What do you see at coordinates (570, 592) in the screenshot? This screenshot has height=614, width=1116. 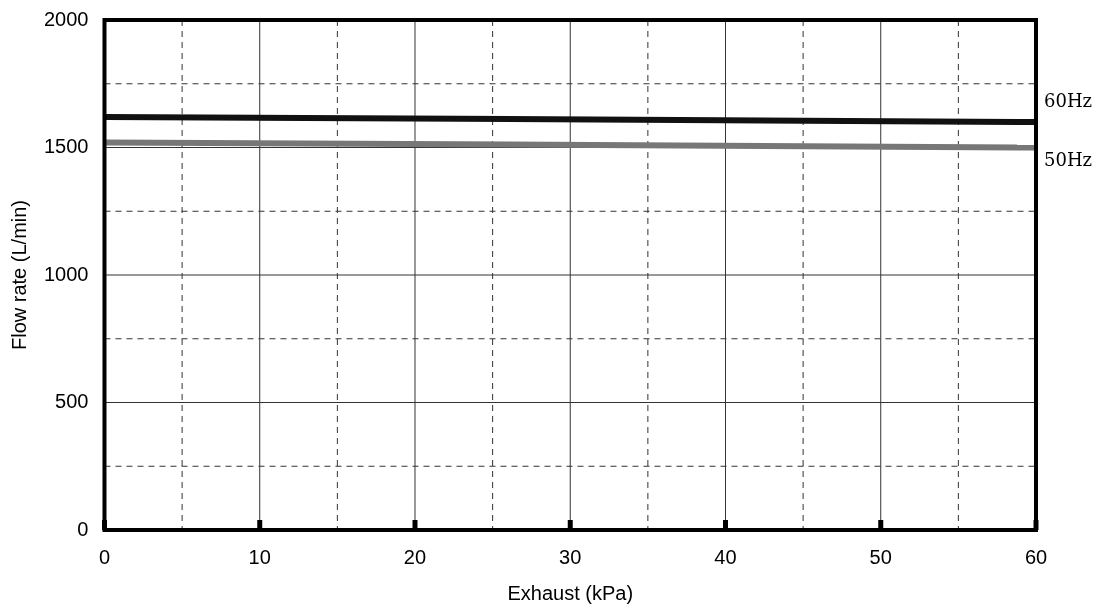 I see `x-axis-title: Exhaust (kPa)` at bounding box center [570, 592].